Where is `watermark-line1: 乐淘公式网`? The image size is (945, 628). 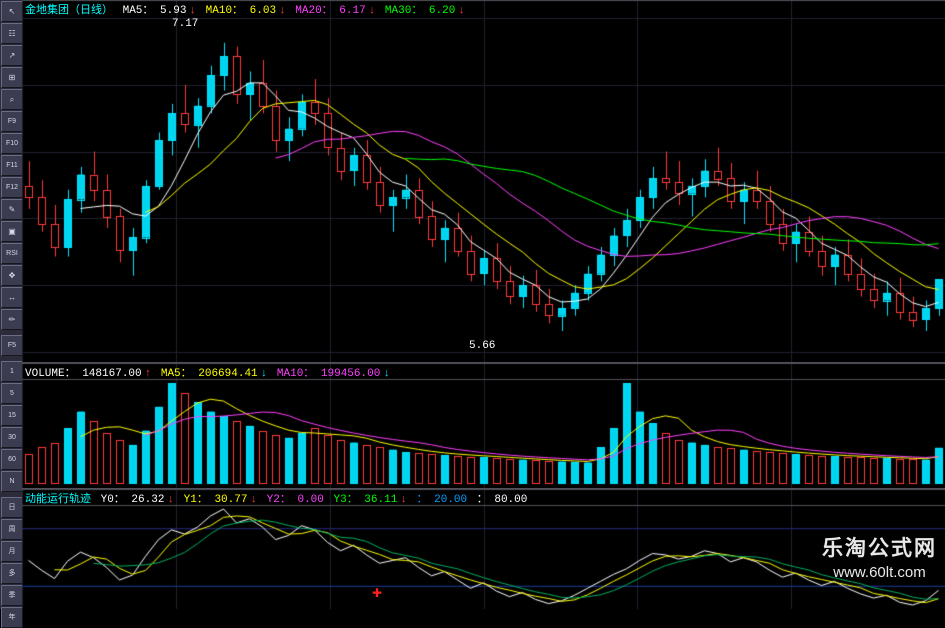 watermark-line1: 乐淘公式网 is located at coordinates (879, 548).